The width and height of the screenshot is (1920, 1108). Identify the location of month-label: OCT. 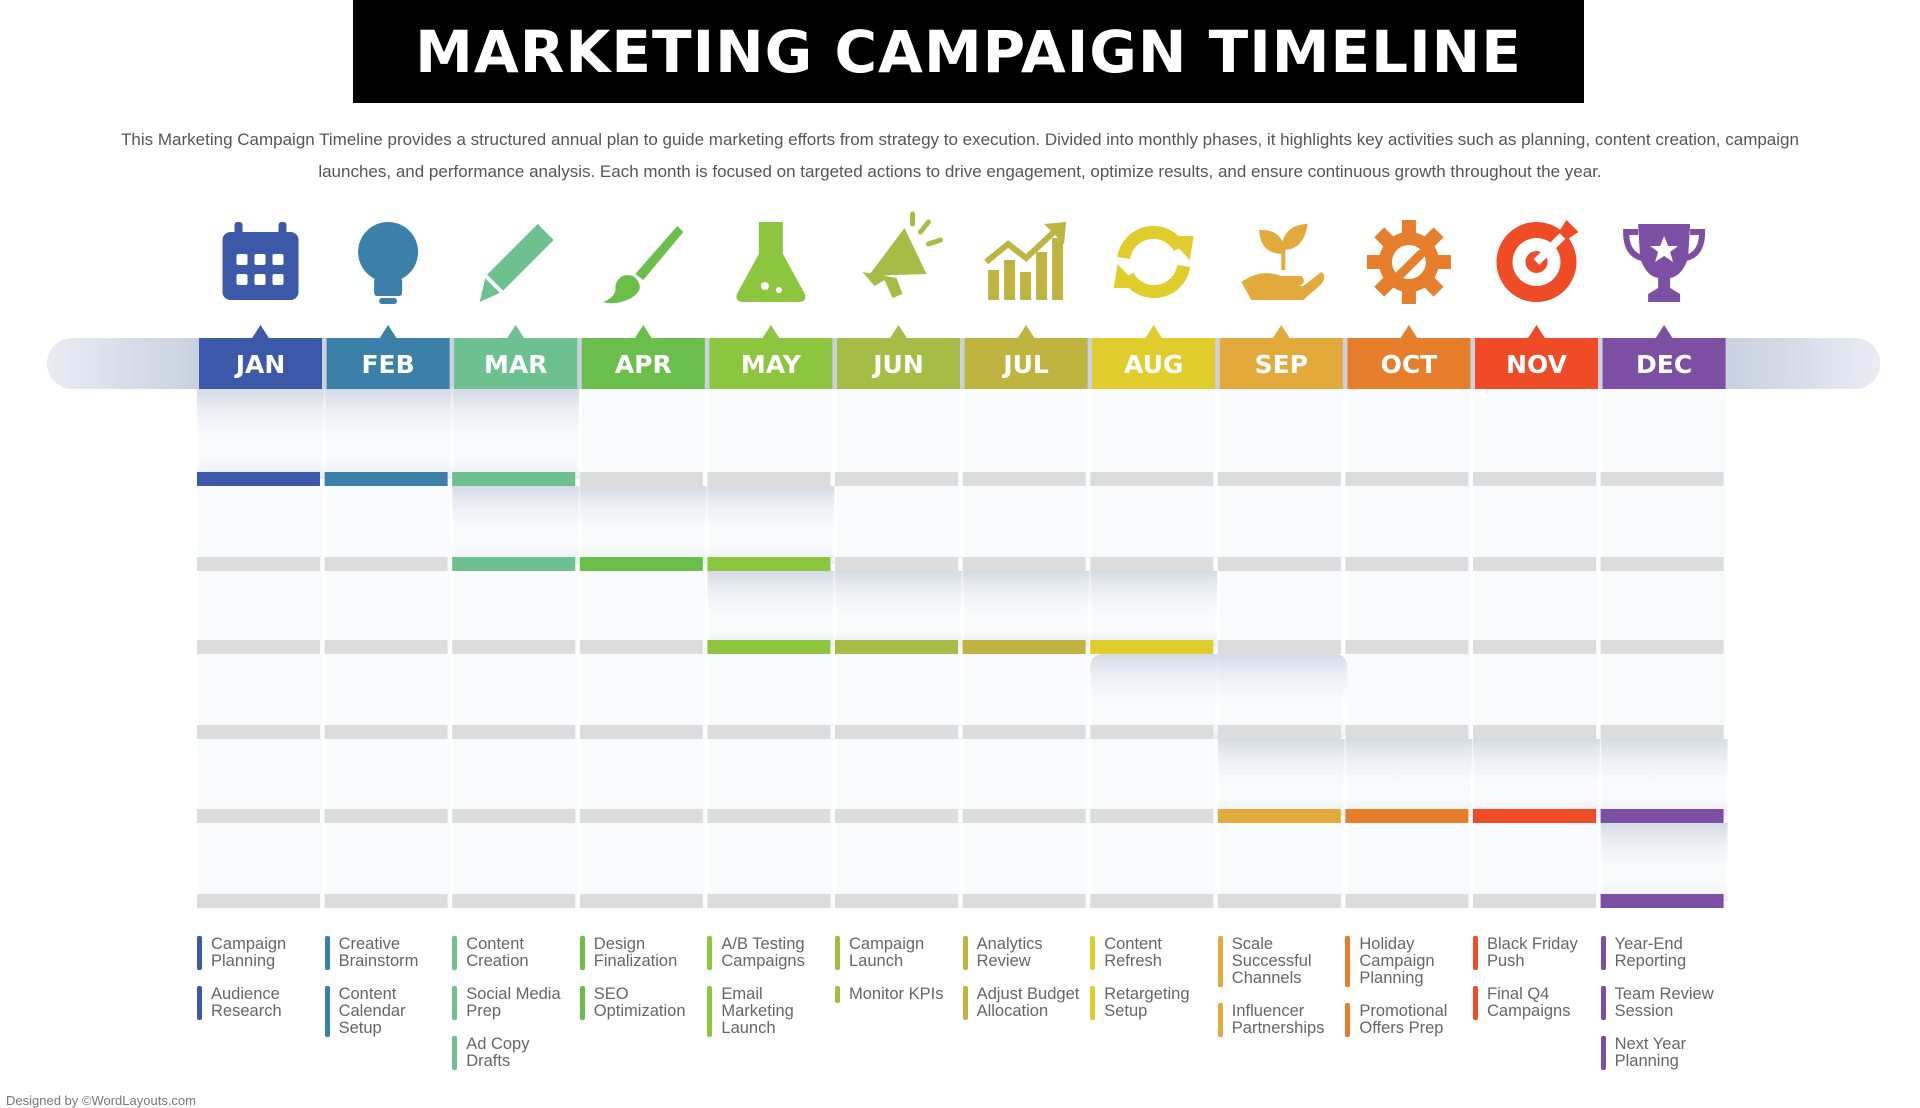
(1409, 364).